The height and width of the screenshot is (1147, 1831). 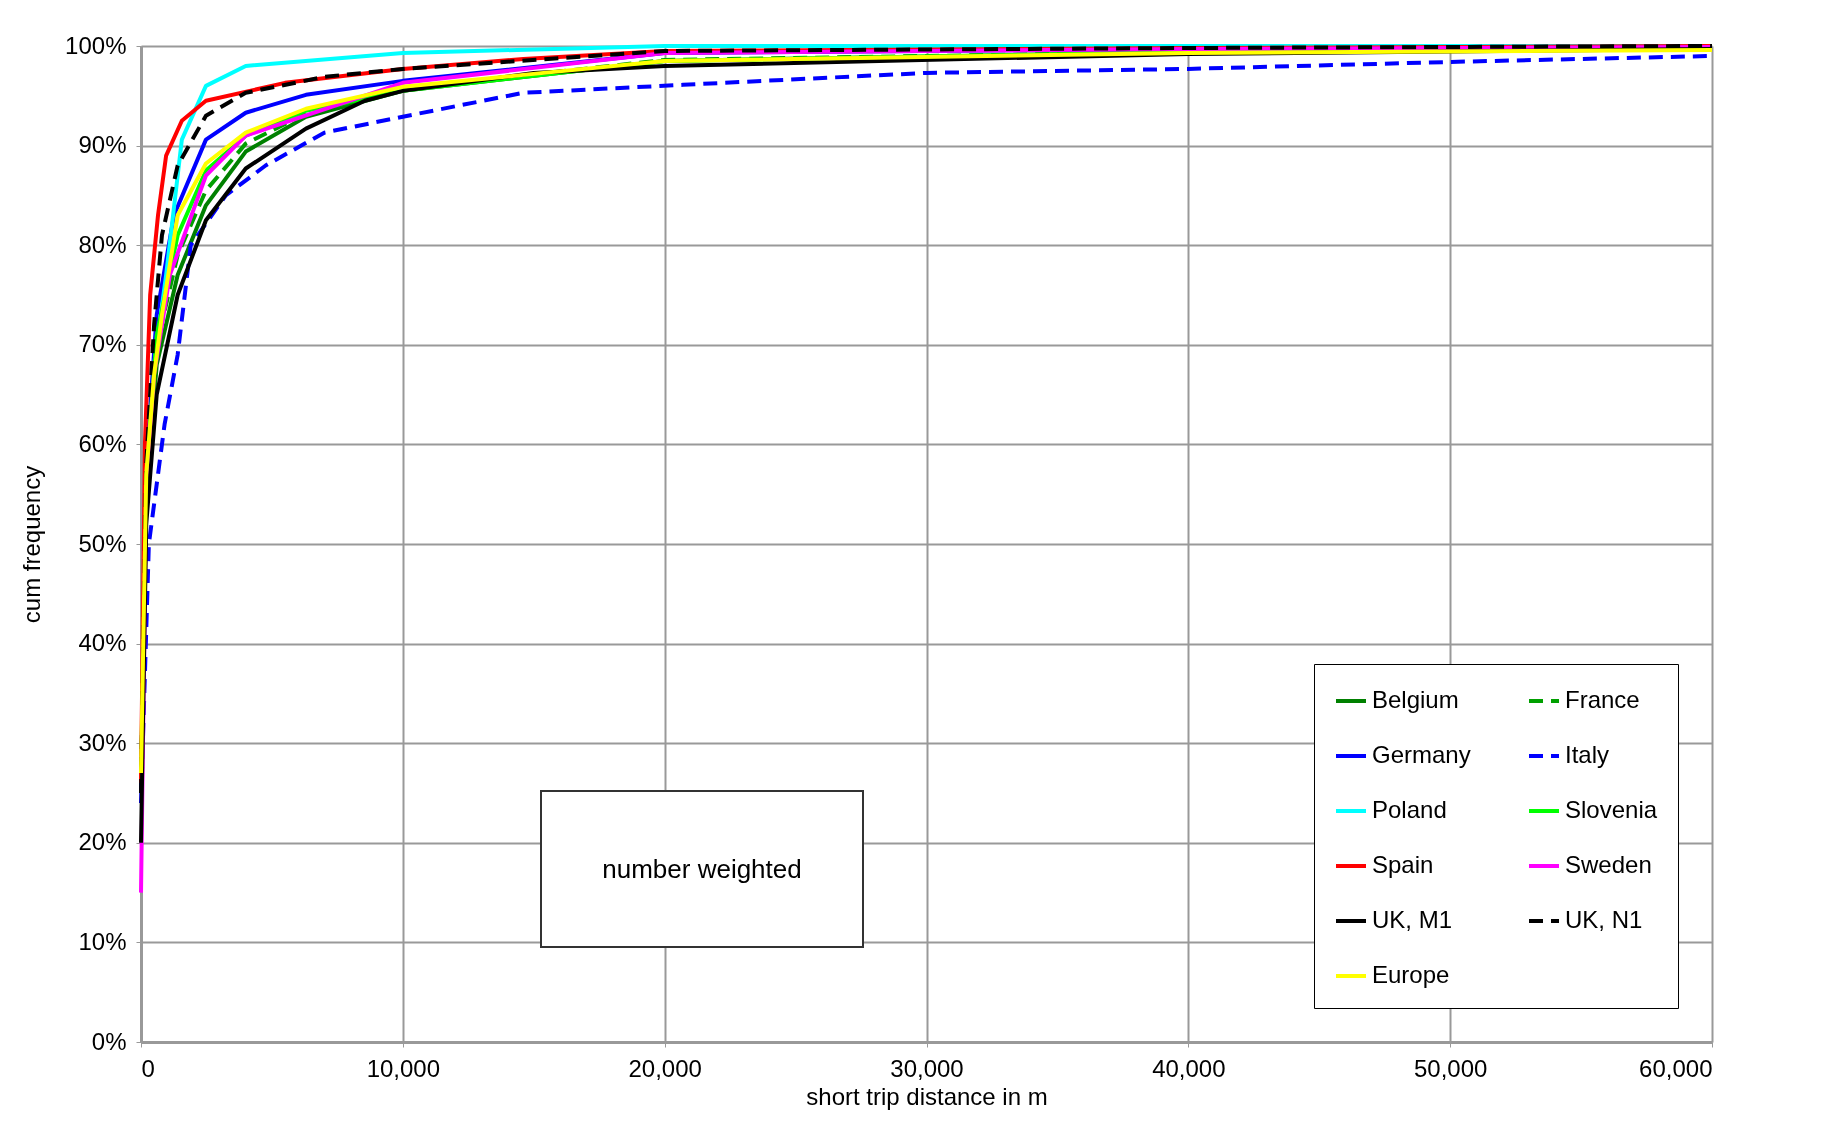 What do you see at coordinates (927, 1096) in the screenshot?
I see `x-axis-title: short trip distance in m` at bounding box center [927, 1096].